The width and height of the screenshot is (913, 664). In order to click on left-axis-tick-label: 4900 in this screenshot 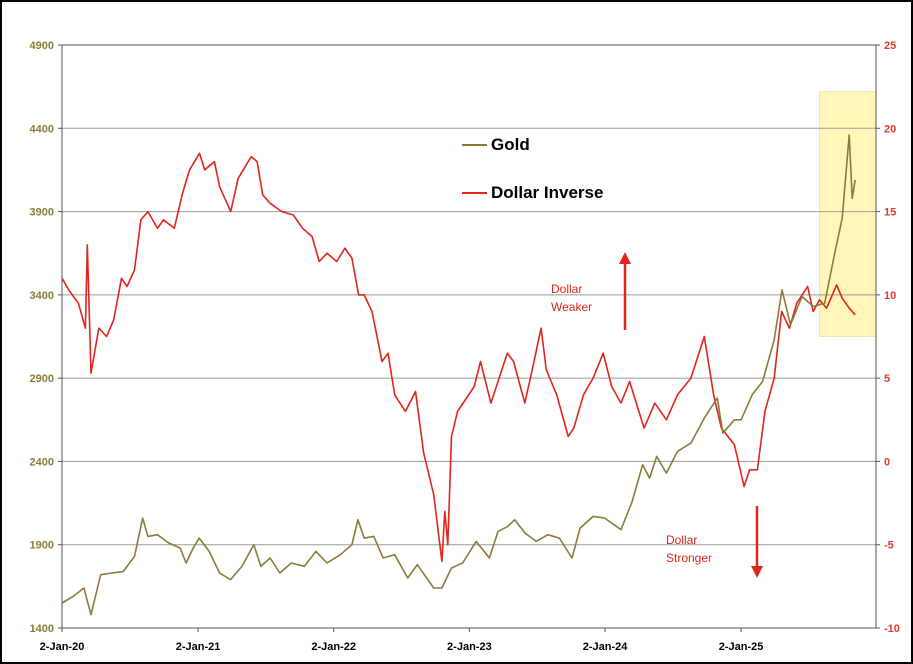, I will do `click(42, 46)`.